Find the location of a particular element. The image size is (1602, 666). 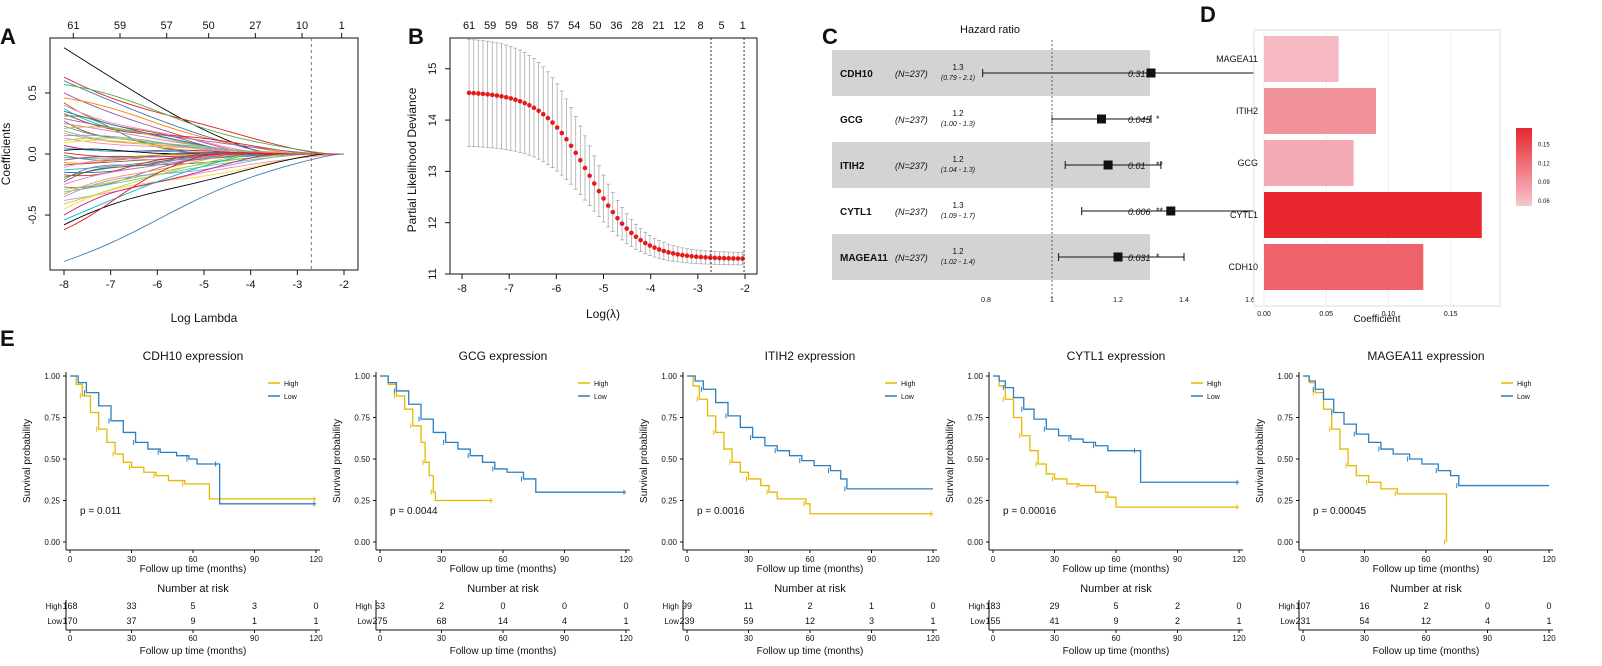

risk-low-count: 275 is located at coordinates (379, 621).